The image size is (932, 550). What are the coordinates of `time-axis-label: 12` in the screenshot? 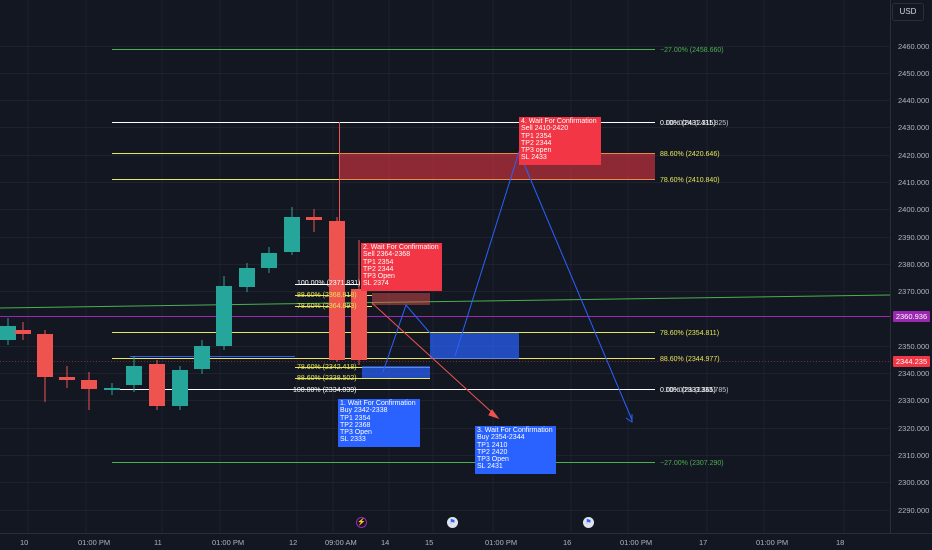 It's located at (293, 542).